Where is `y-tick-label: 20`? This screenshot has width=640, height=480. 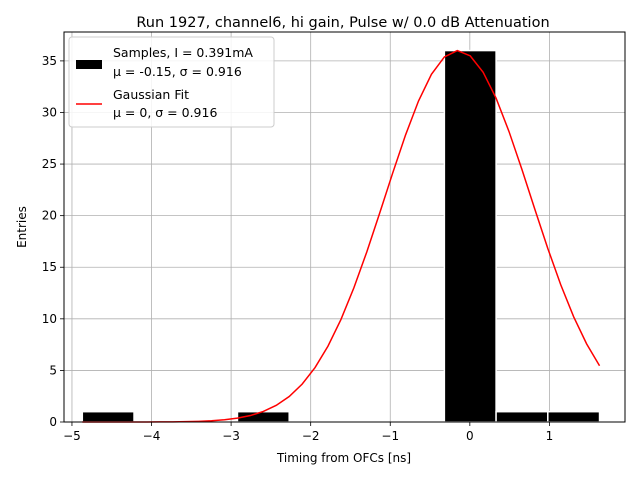 y-tick-label: 20 is located at coordinates (49, 216).